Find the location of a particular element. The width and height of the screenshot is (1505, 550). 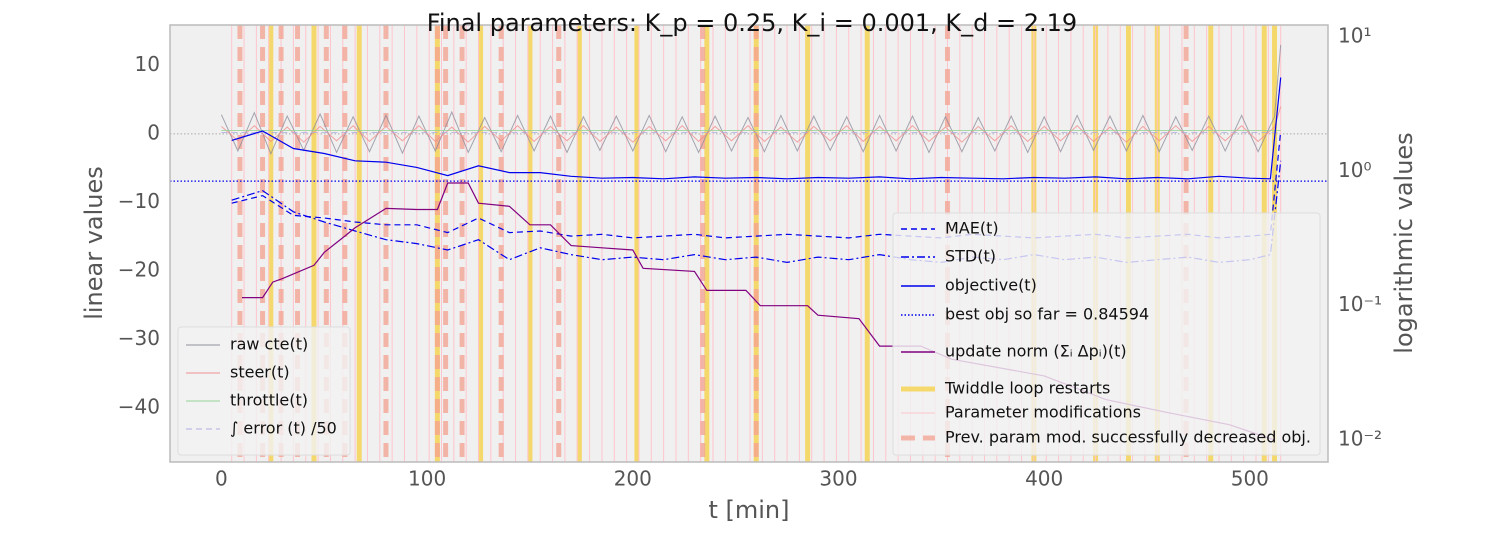

legend-label: throttle(t) is located at coordinates (269, 400).